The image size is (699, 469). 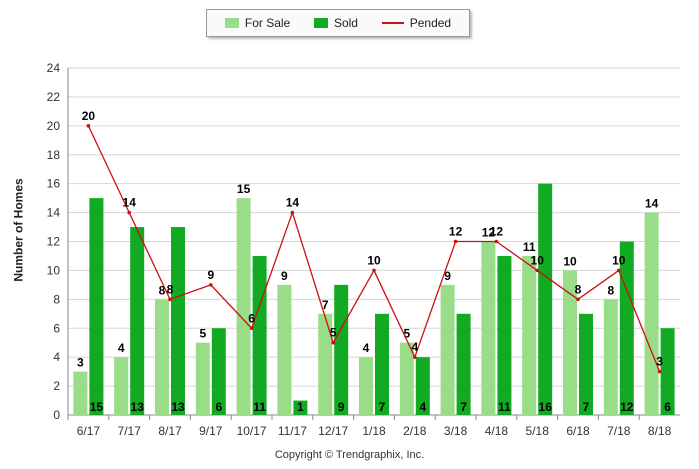 I want to click on legend-swatch-for-sale, so click(x=231, y=23).